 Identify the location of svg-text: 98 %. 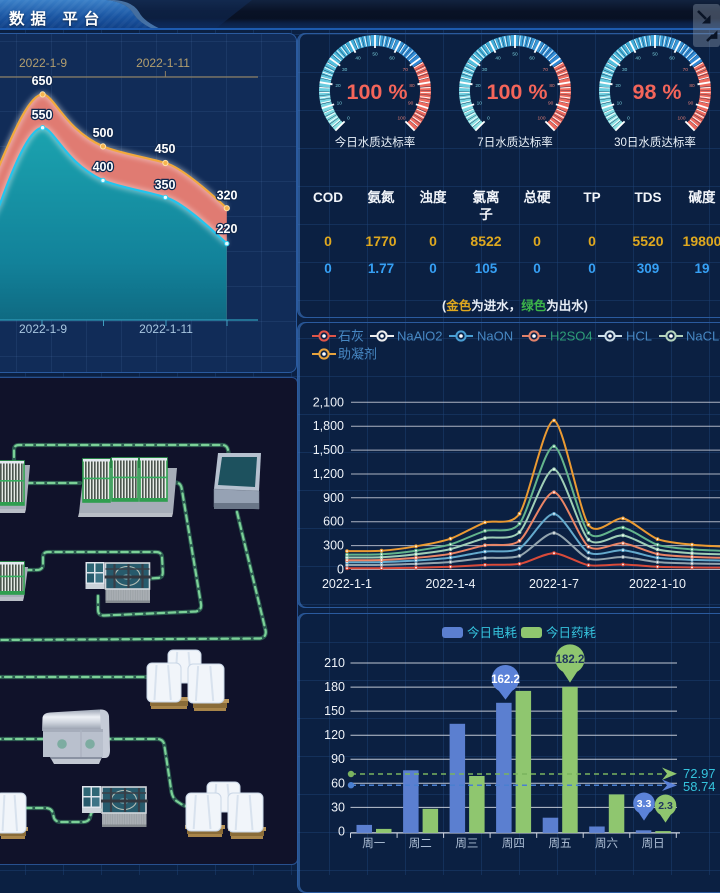
(656, 92).